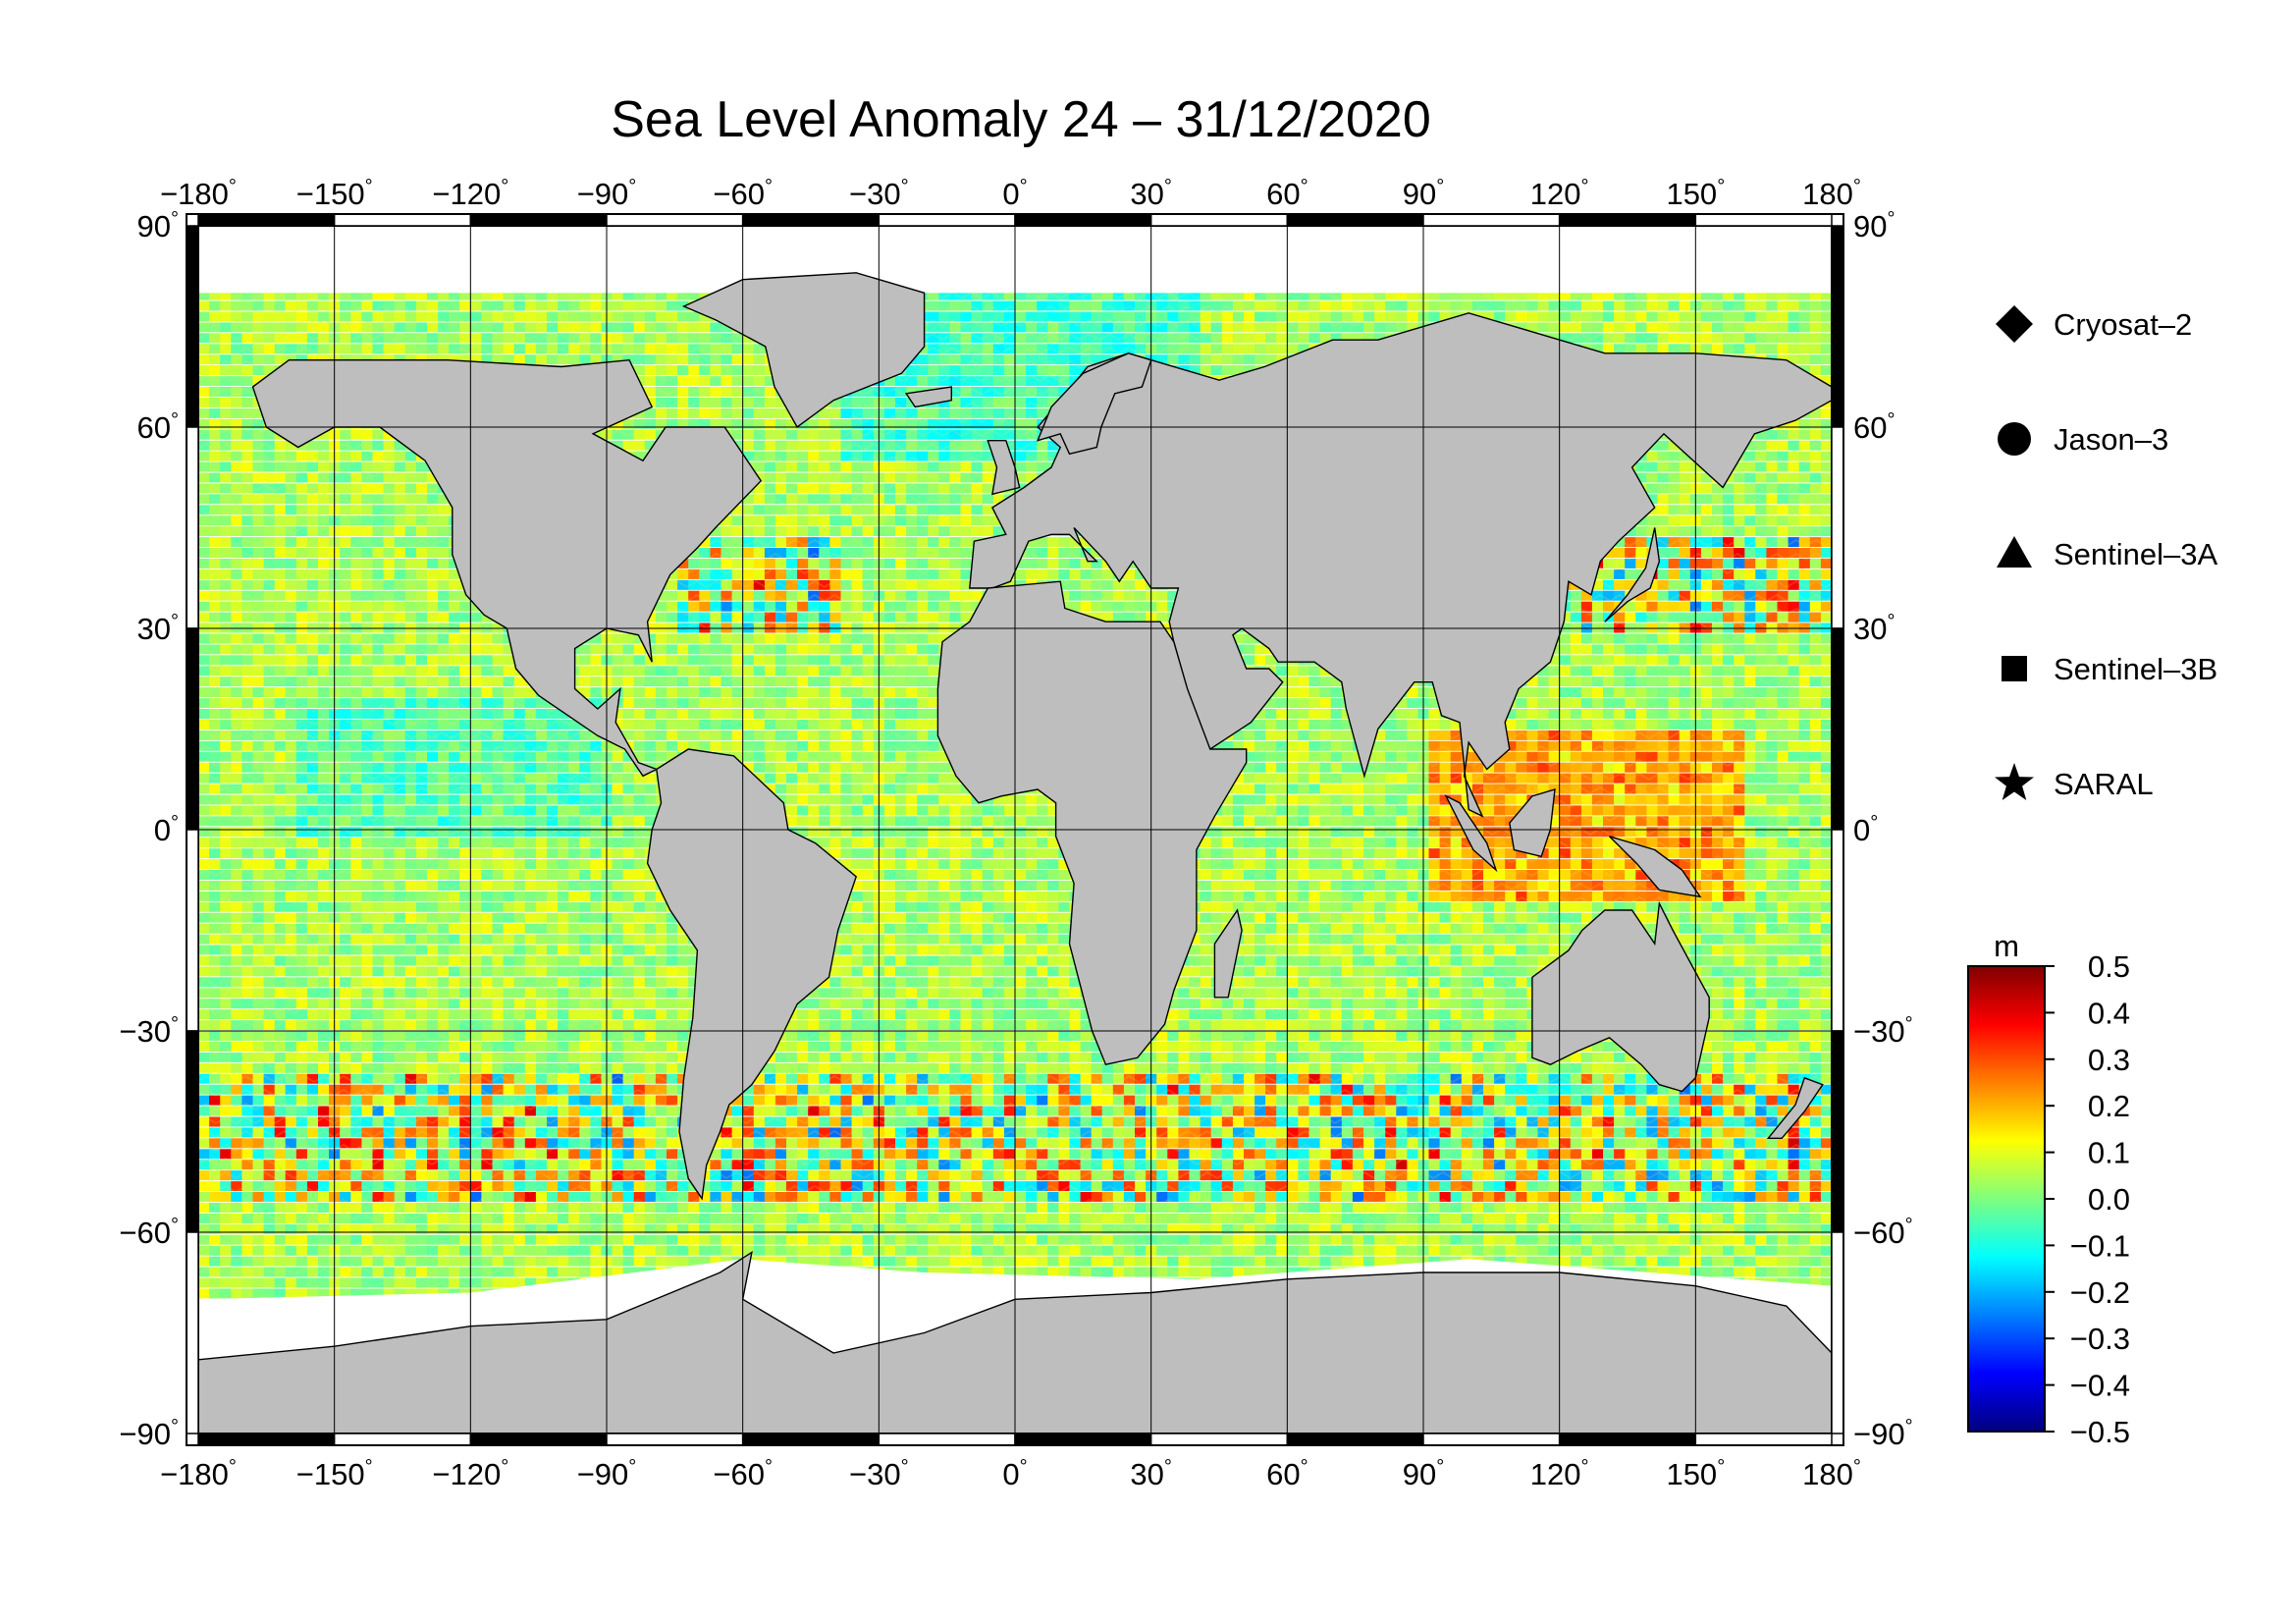 This screenshot has height=1623, width=2296. I want to click on lat-label-left: −90°, so click(149, 1434).